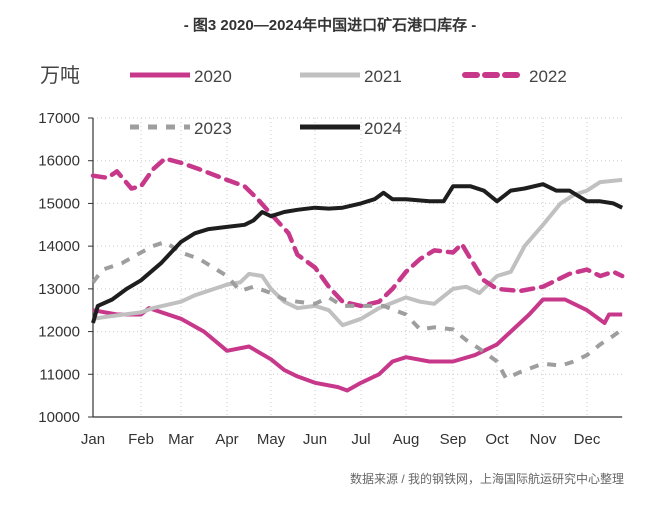 This screenshot has height=512, width=660. What do you see at coordinates (59, 374) in the screenshot?
I see `y-tick-label: 11000` at bounding box center [59, 374].